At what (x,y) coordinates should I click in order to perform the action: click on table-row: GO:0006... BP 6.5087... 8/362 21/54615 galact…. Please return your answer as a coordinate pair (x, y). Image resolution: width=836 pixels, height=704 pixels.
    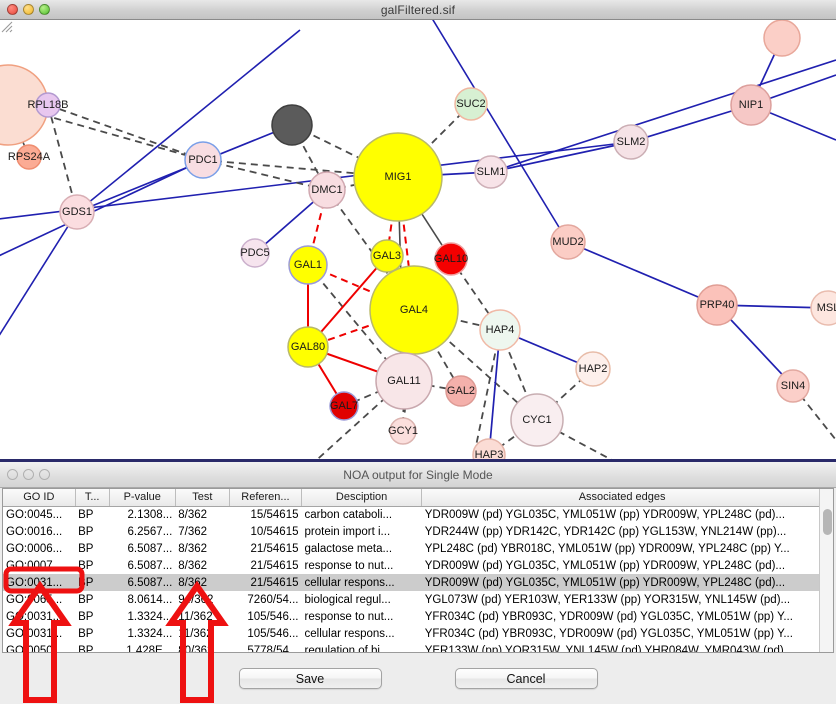
    Looking at the image, I should click on (413, 548).